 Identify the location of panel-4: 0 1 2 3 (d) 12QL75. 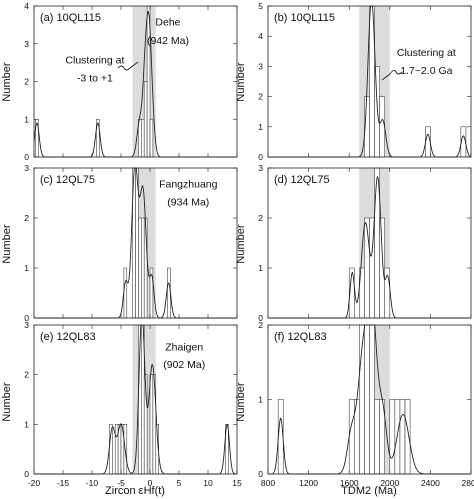
(365, 243).